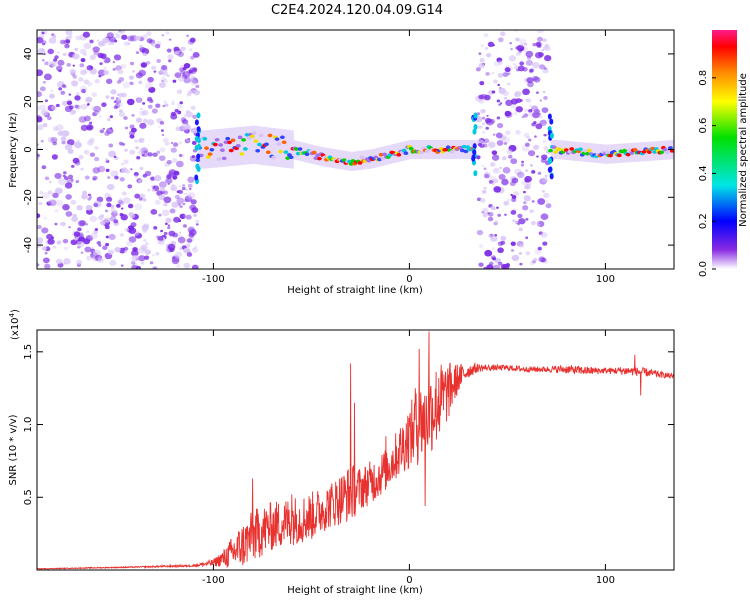 Image resolution: width=750 pixels, height=600 pixels. Describe the element at coordinates (743, 150) in the screenshot. I see `colorbar-label: Normalized spectral amplitude` at that location.